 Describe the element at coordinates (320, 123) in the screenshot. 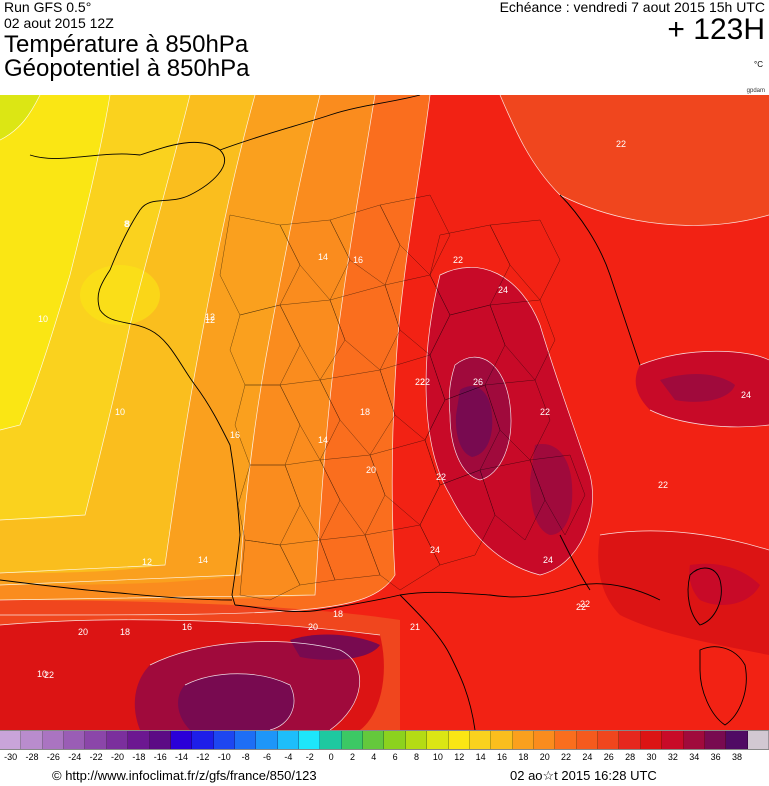

I see `coastline-channel` at that location.